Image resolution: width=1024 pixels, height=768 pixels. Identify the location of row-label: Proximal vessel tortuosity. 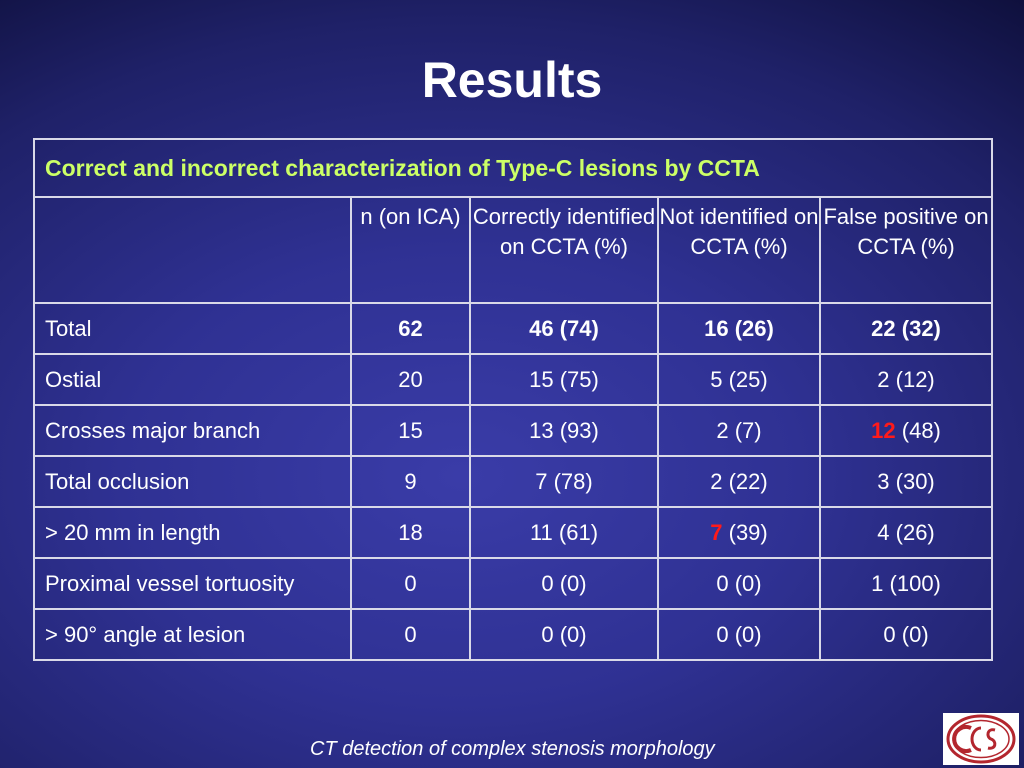
(192, 583).